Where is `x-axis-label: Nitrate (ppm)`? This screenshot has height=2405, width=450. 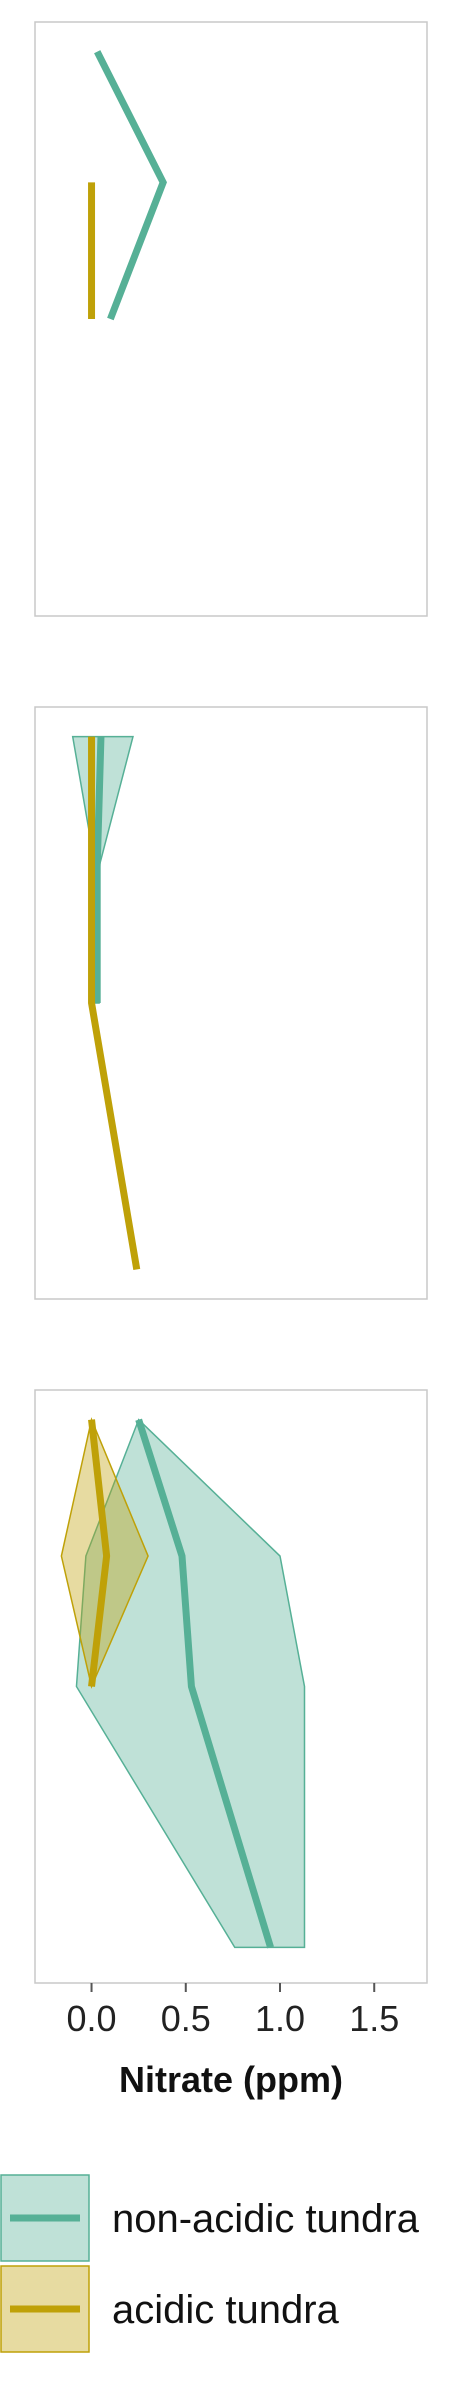 x-axis-label: Nitrate (ppm) is located at coordinates (231, 2079).